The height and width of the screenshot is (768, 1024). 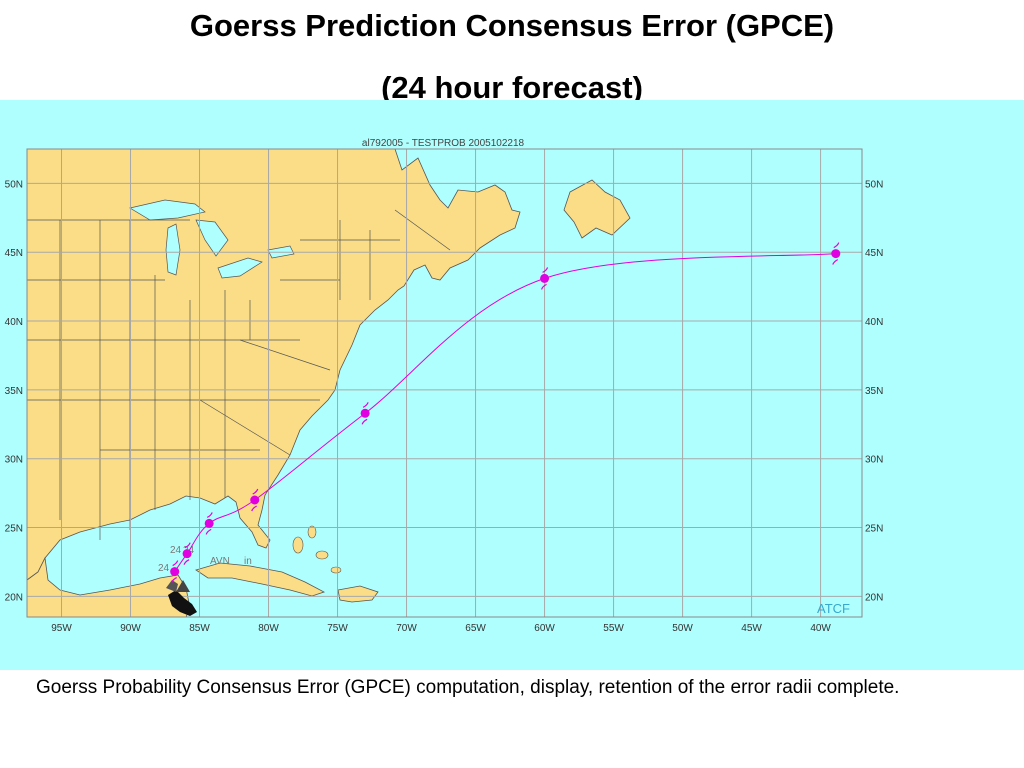 What do you see at coordinates (613, 628) in the screenshot?
I see `longitude-label: 55W` at bounding box center [613, 628].